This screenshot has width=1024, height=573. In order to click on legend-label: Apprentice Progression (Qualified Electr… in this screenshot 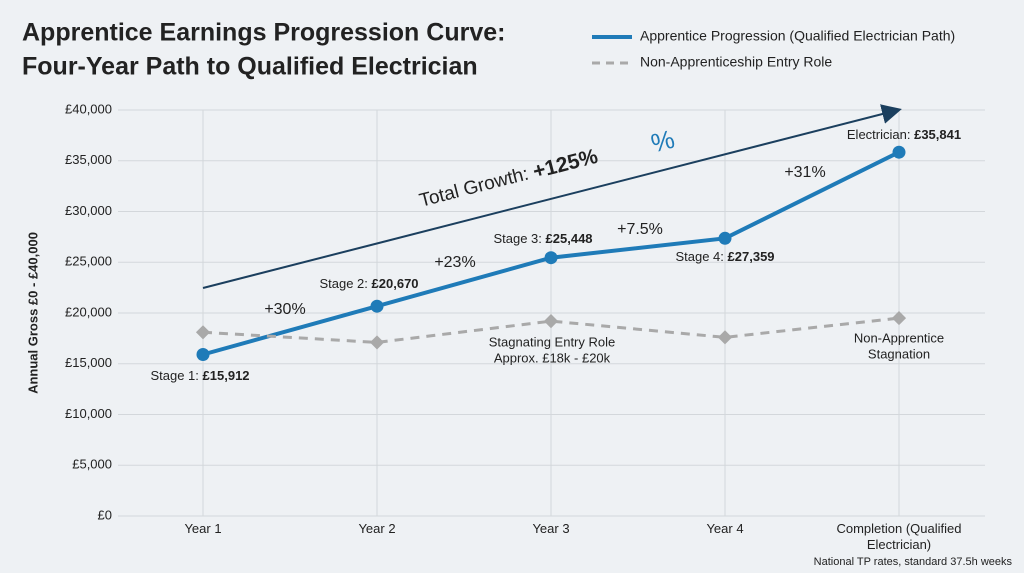, I will do `click(797, 36)`.